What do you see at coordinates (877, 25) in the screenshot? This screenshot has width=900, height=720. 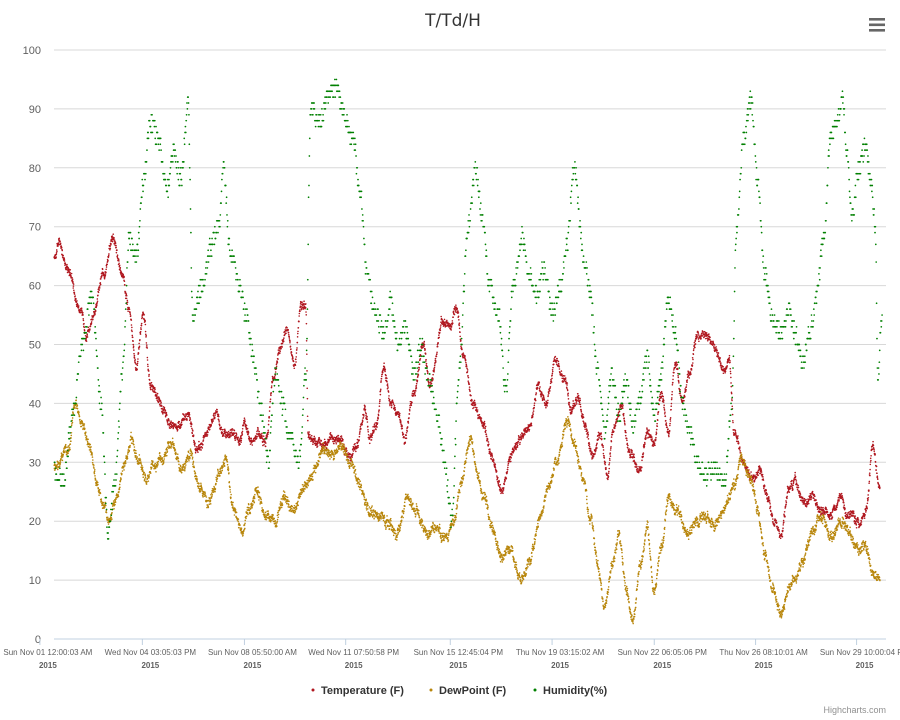 I see `hamburger-menu-icon` at bounding box center [877, 25].